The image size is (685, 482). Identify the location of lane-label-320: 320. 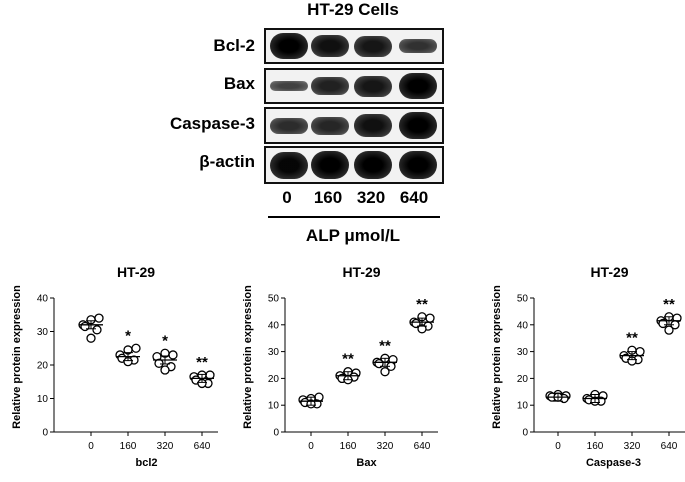
(371, 197).